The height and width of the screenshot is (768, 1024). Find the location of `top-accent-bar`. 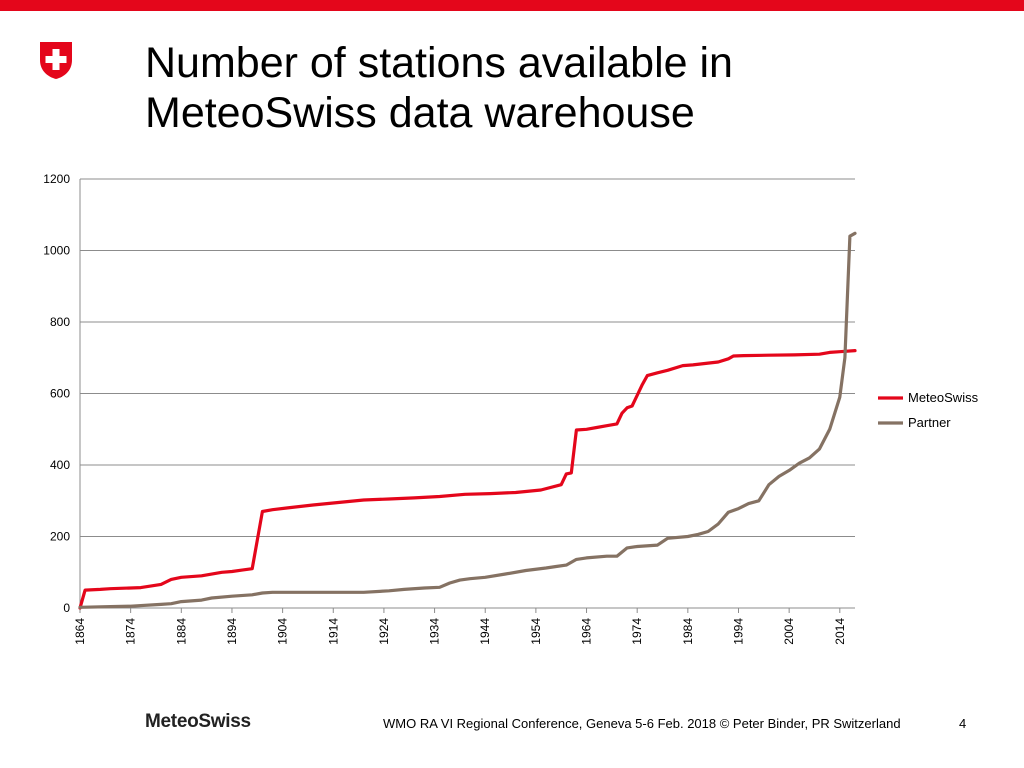

top-accent-bar is located at coordinates (512, 5).